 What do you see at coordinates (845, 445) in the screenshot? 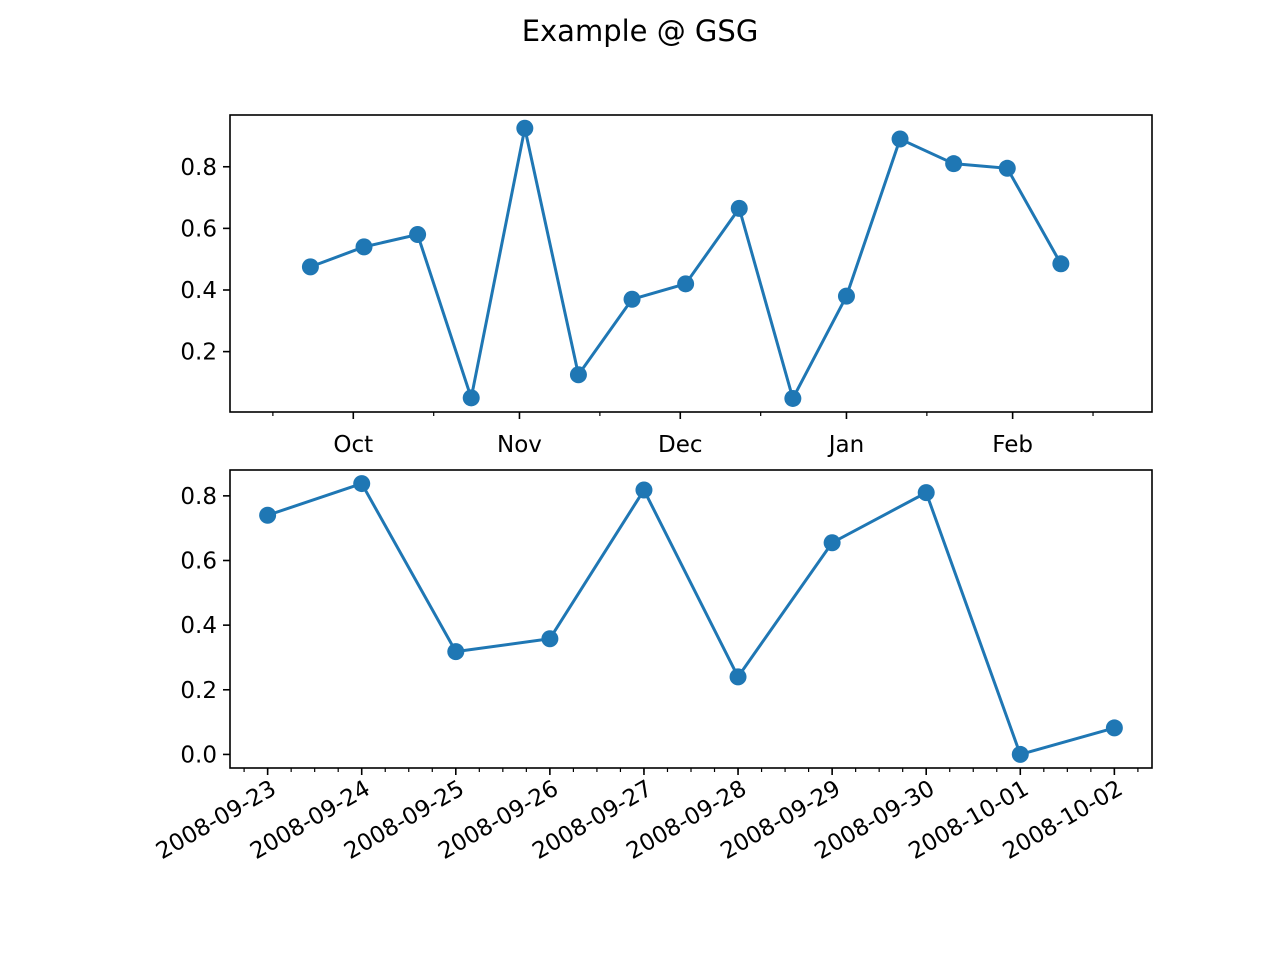
I see `x-tick-label: Jan` at bounding box center [845, 445].